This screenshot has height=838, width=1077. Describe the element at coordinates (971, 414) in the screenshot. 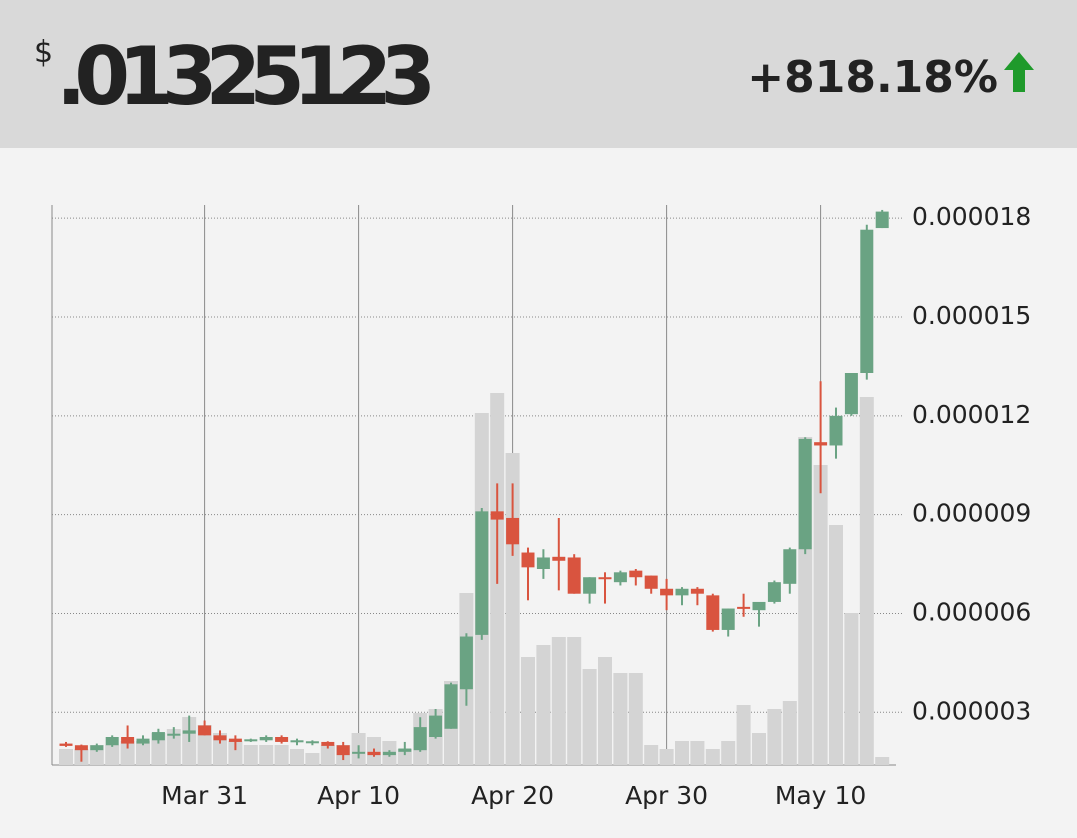

I see `y-tick-label: 0.000012` at that location.